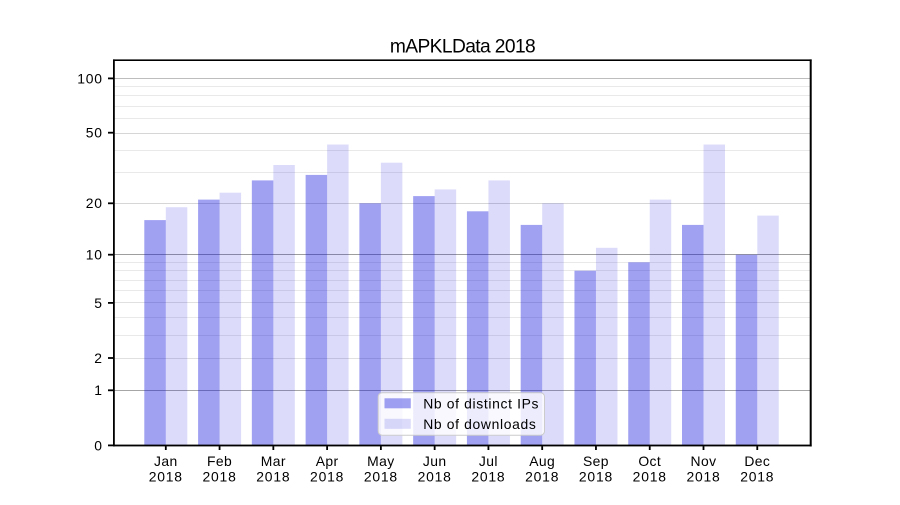 The height and width of the screenshot is (505, 900). Describe the element at coordinates (462, 47) in the screenshot. I see `svg-text: mAPKLData 2018` at that location.